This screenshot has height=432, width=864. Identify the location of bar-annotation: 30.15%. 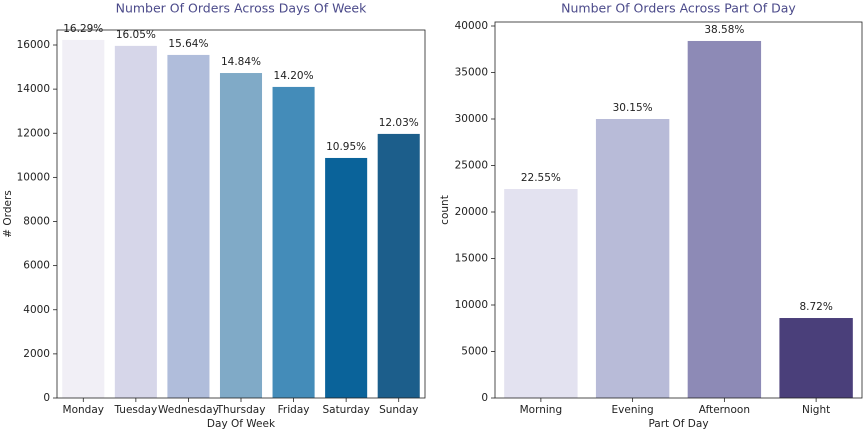
(633, 108).